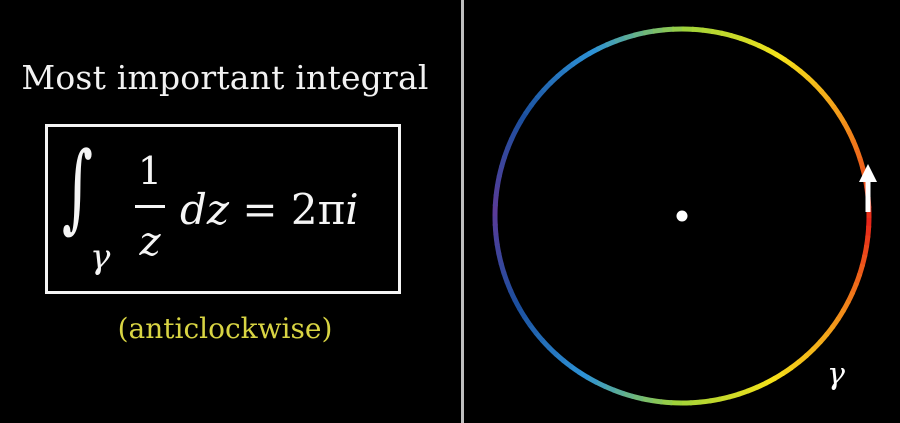 Image resolution: width=900 pixels, height=423 pixels. I want to click on integral-sign: ∫, so click(78, 187).